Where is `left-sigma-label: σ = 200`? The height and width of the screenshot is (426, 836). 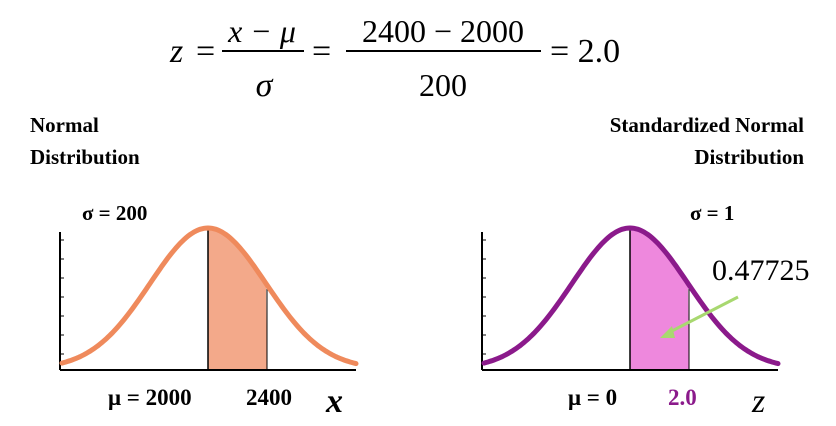
left-sigma-label: σ = 200 is located at coordinates (114, 213).